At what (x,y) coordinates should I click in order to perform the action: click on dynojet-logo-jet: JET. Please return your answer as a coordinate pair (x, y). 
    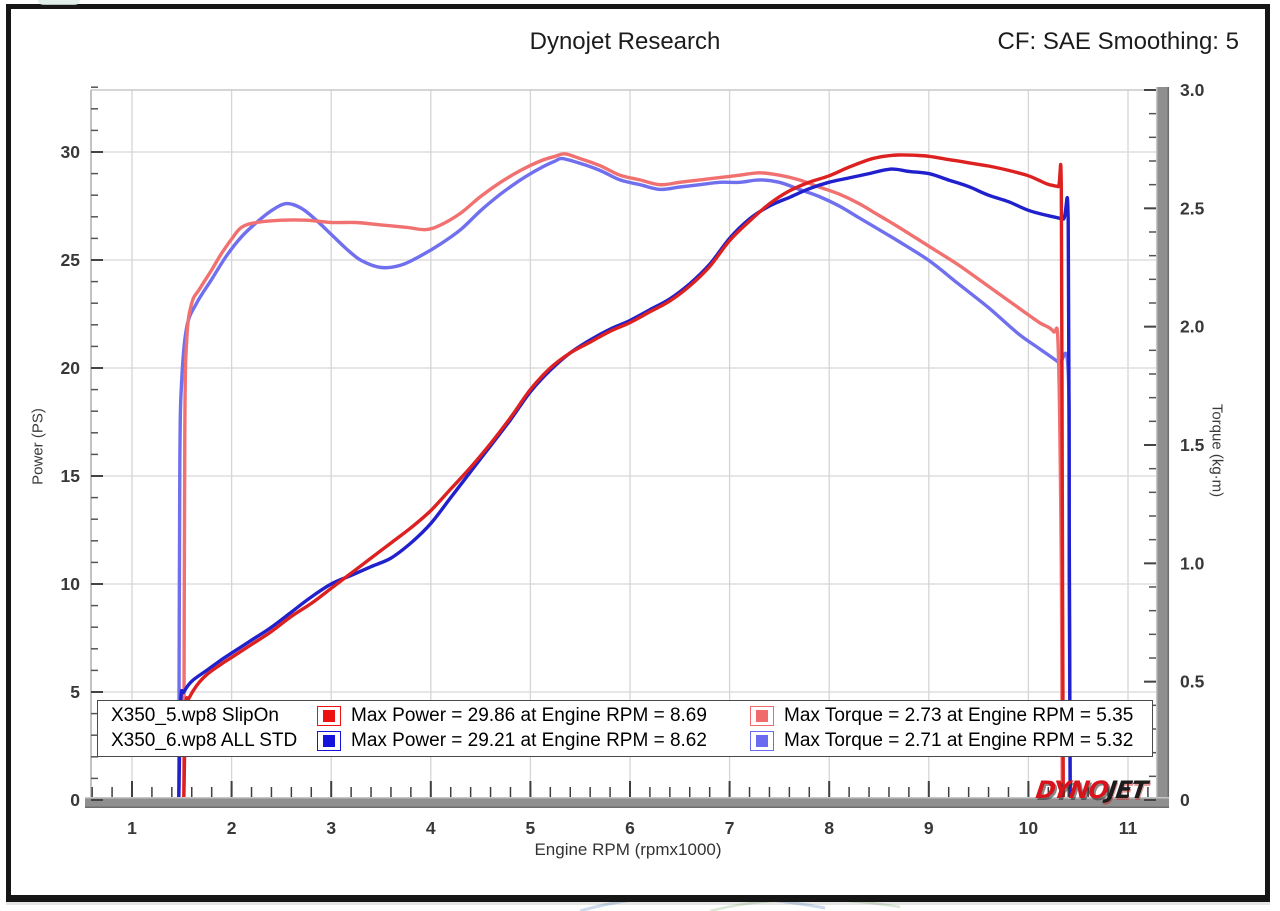
    Looking at the image, I should click on (1127, 790).